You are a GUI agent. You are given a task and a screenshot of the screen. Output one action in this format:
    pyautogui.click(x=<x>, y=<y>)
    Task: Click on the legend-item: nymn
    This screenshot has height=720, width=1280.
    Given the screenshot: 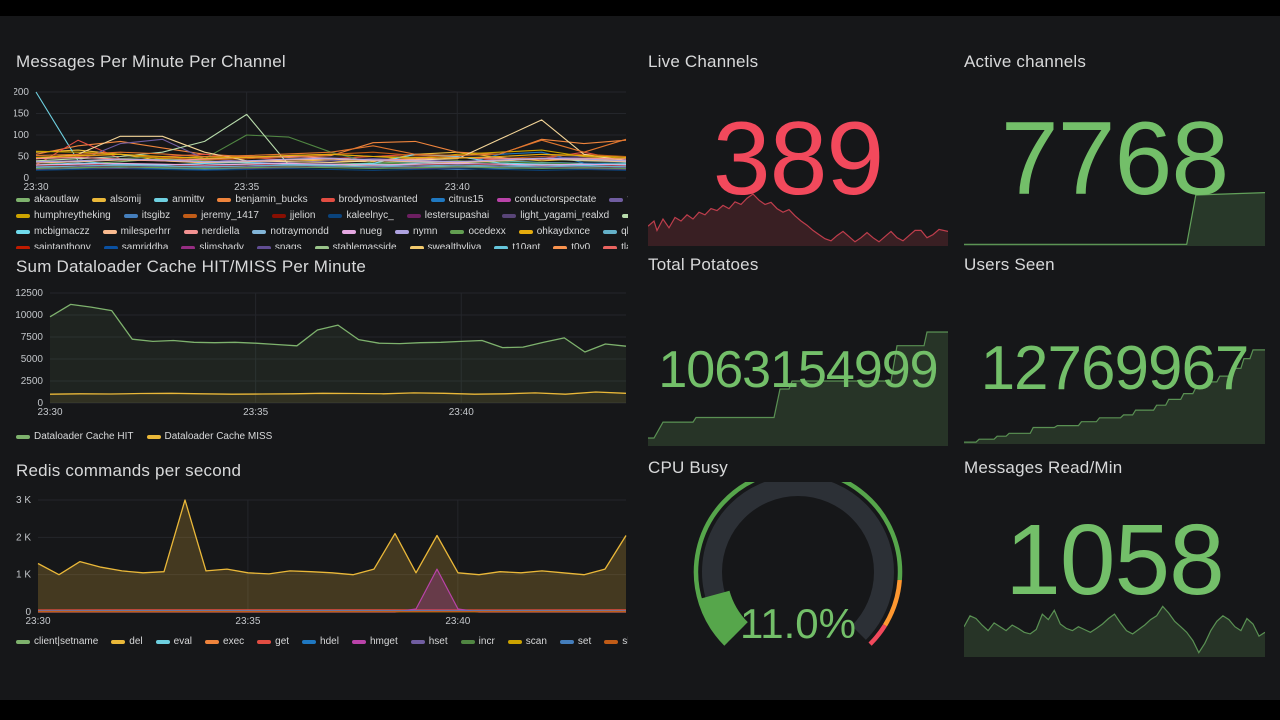 What is the action you would take?
    pyautogui.click(x=416, y=232)
    